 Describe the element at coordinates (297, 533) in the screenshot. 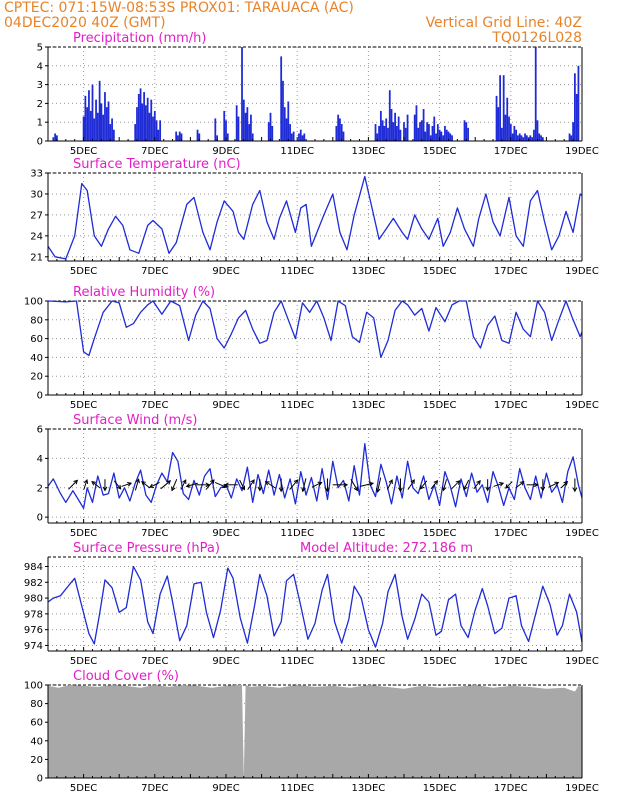

I see `x-tick-label: 11DEC` at that location.